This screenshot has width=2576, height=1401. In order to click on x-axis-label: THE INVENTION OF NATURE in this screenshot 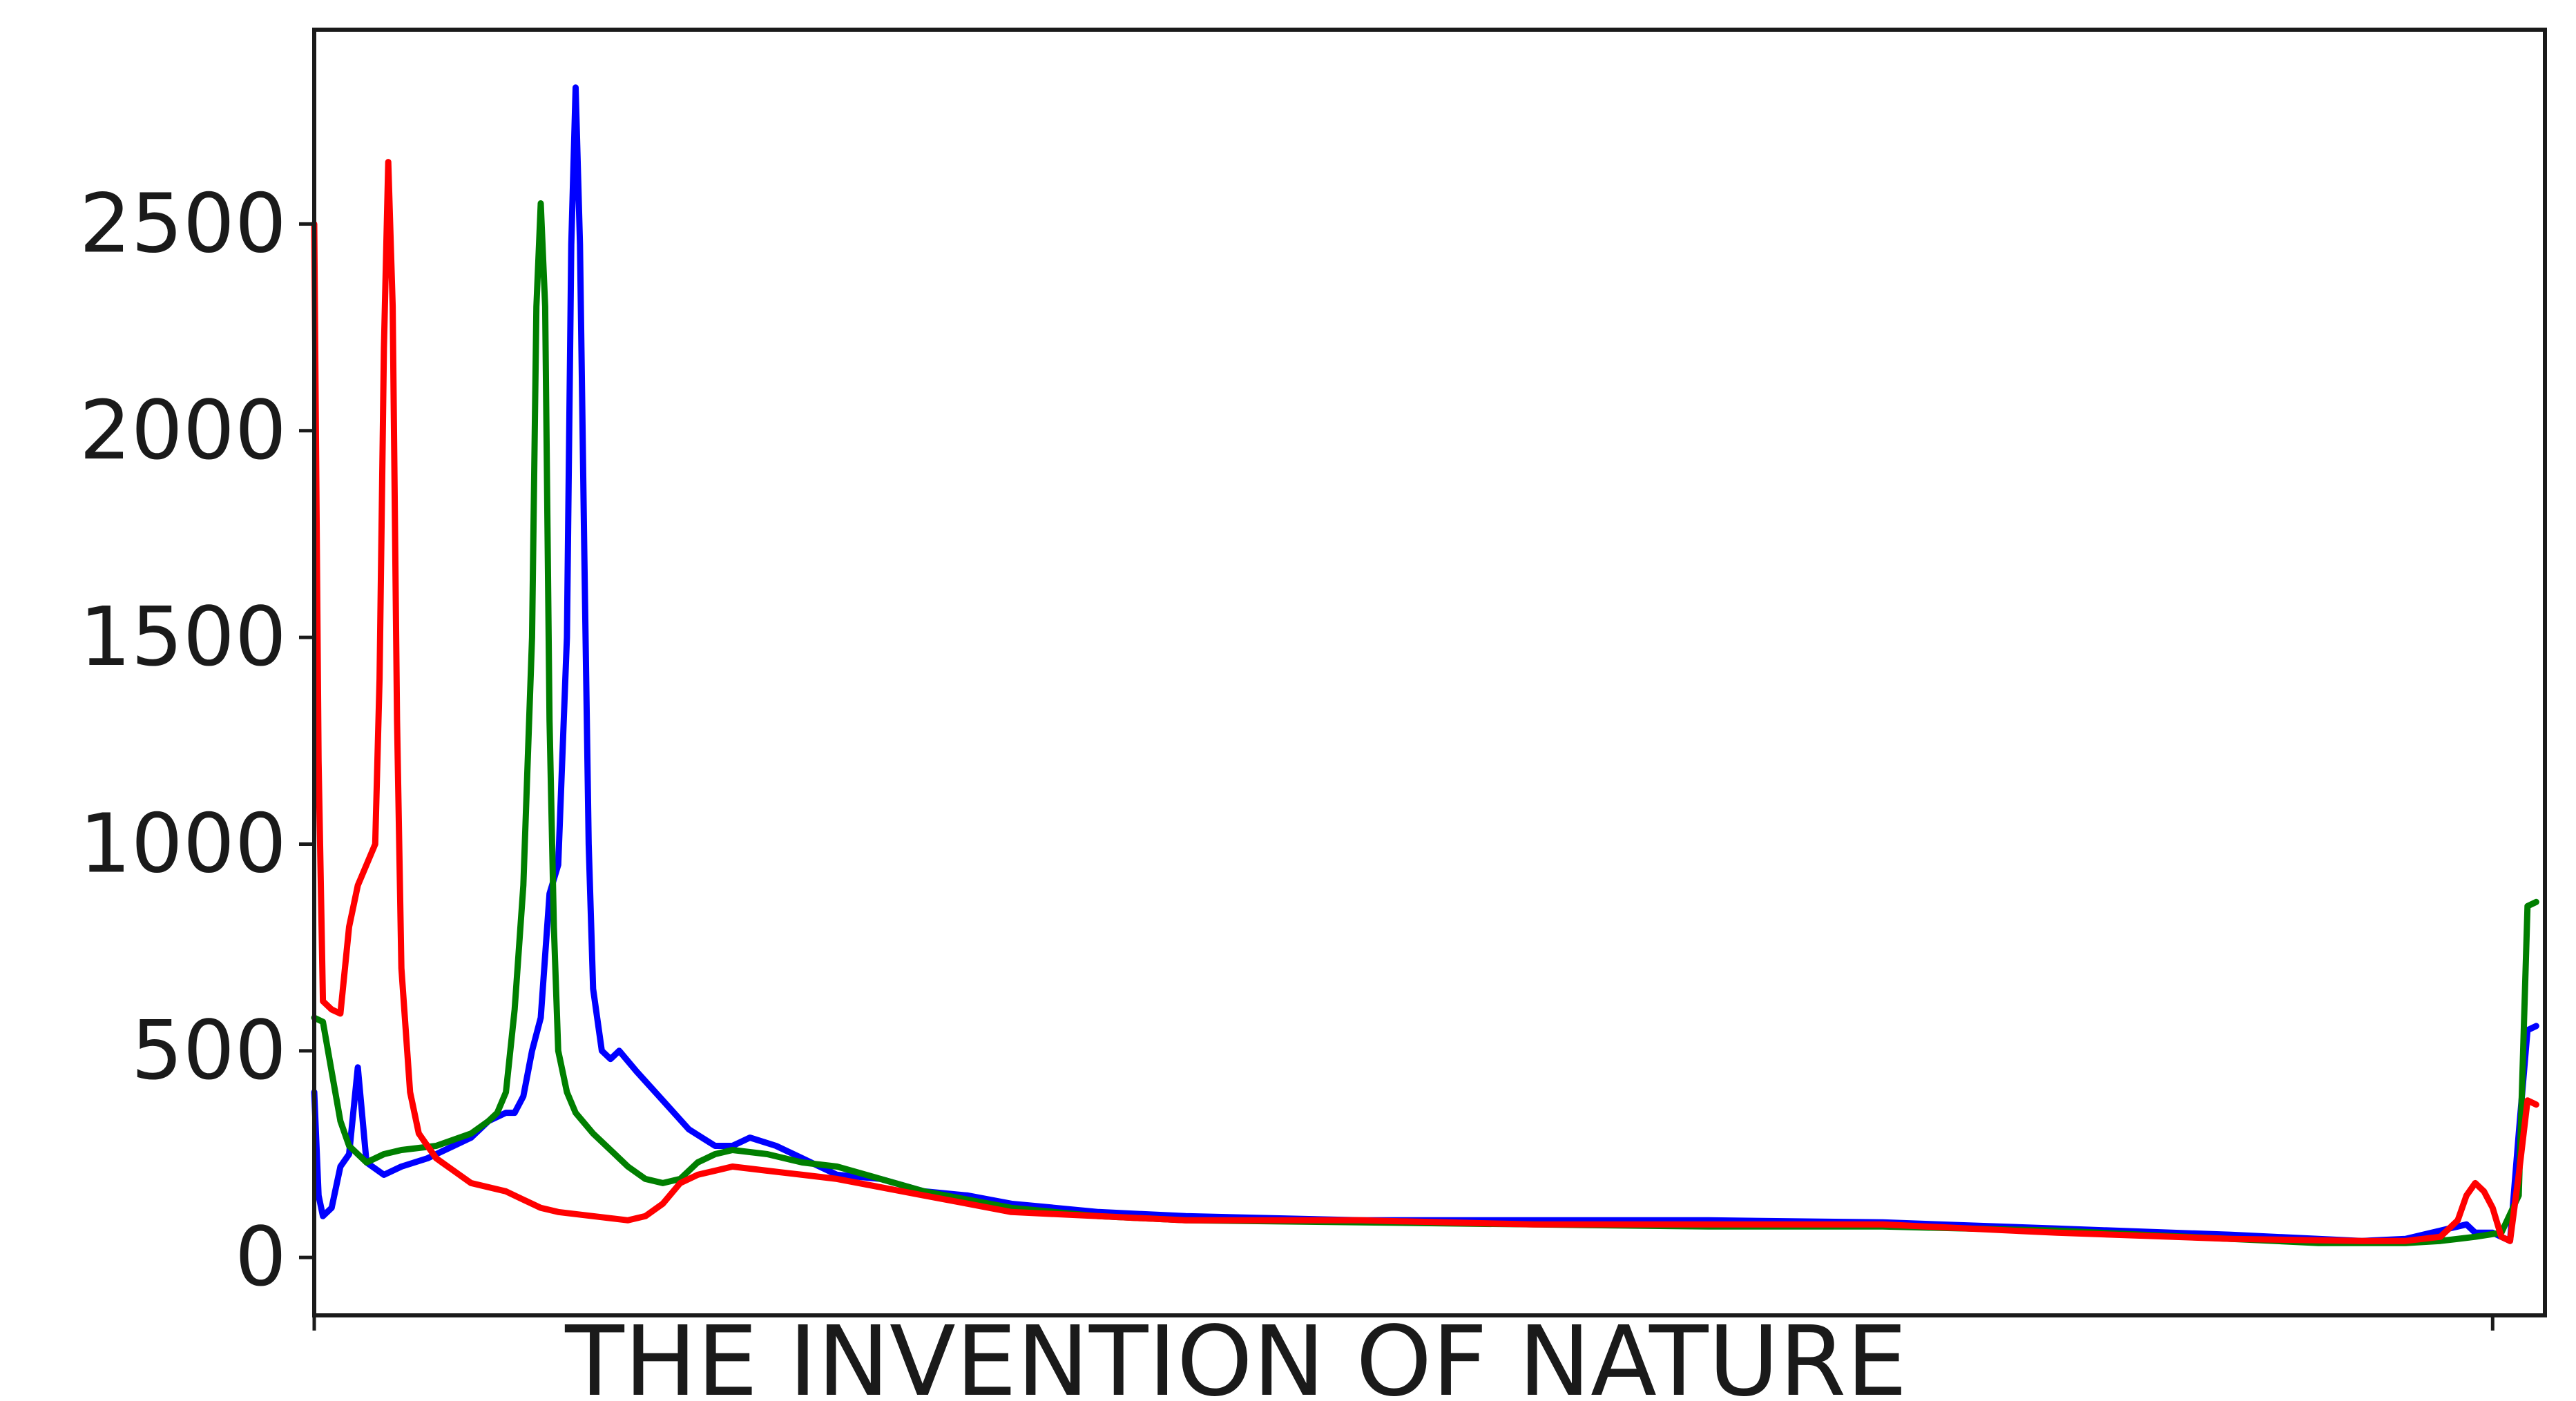, I will do `click(1235, 1353)`.